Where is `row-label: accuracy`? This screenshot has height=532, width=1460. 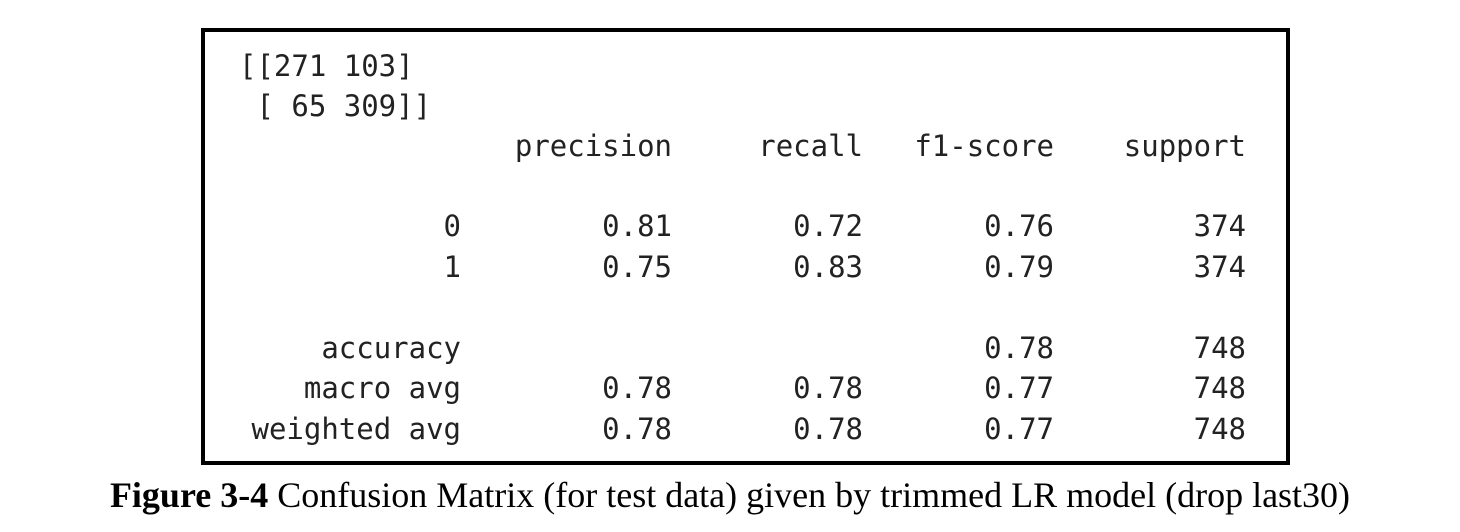 row-label: accuracy is located at coordinates (391, 348).